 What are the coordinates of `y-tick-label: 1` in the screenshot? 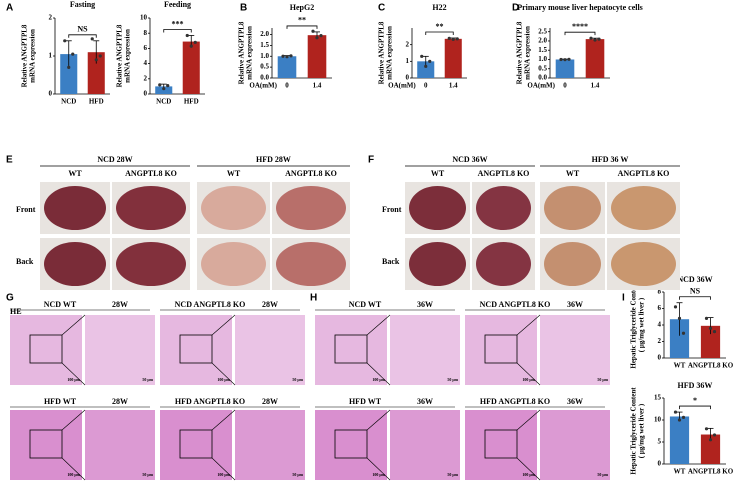 It's located at (51, 56).